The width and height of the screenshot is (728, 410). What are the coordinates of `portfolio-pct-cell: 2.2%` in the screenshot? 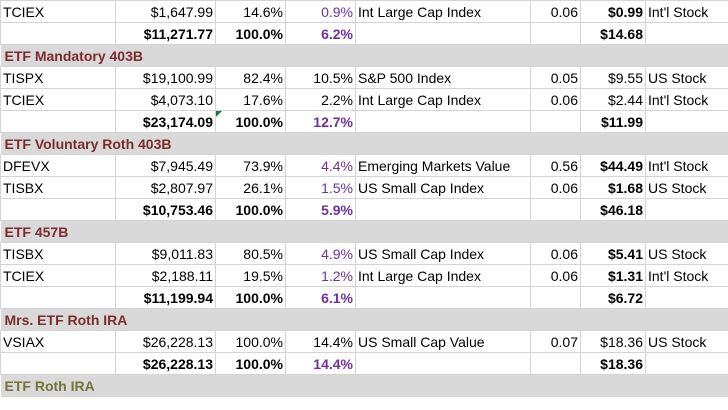 It's located at (320, 99).